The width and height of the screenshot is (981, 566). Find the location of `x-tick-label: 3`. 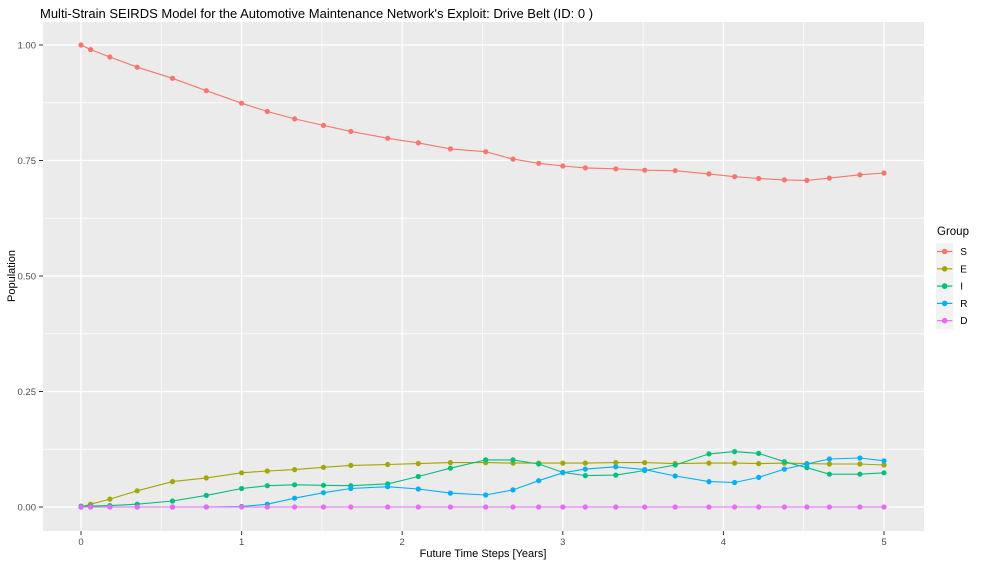

x-tick-label: 3 is located at coordinates (562, 542).